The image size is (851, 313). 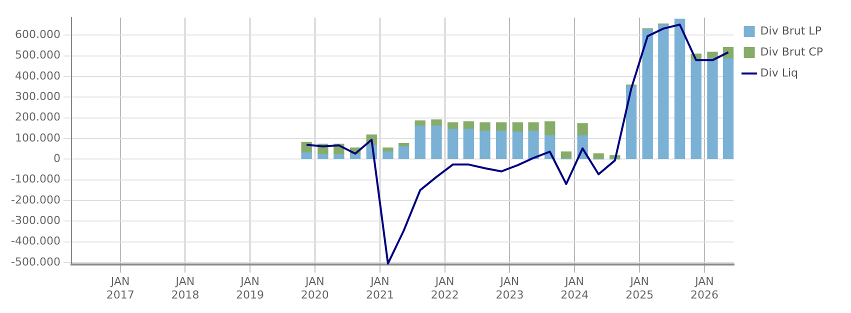 What do you see at coordinates (380, 288) in the screenshot?
I see `x-tick-label: JAN 2021` at bounding box center [380, 288].